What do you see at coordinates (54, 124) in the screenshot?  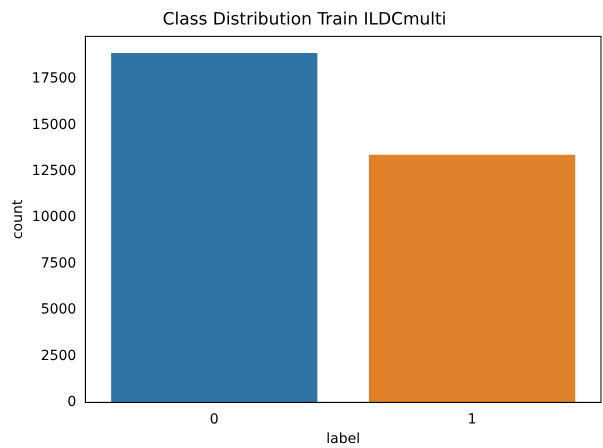 I see `y-tick-label: 15000` at bounding box center [54, 124].